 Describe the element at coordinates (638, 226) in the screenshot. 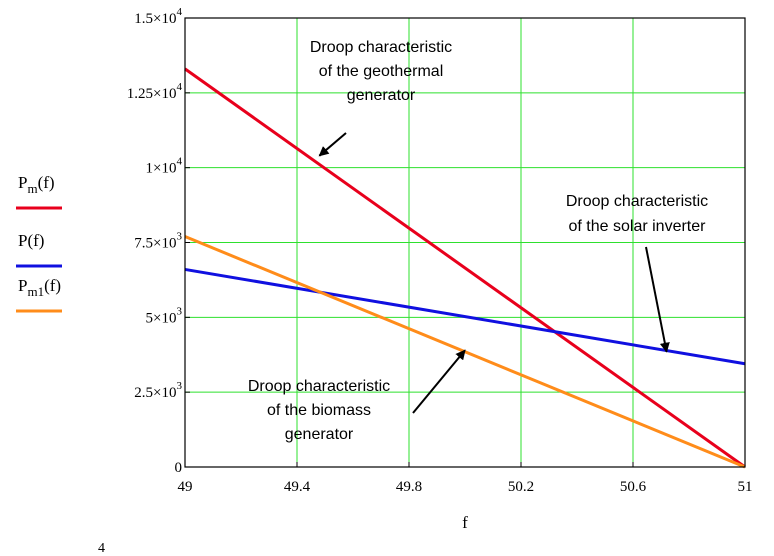

I see `annotation-text: of the solar inverter` at that location.